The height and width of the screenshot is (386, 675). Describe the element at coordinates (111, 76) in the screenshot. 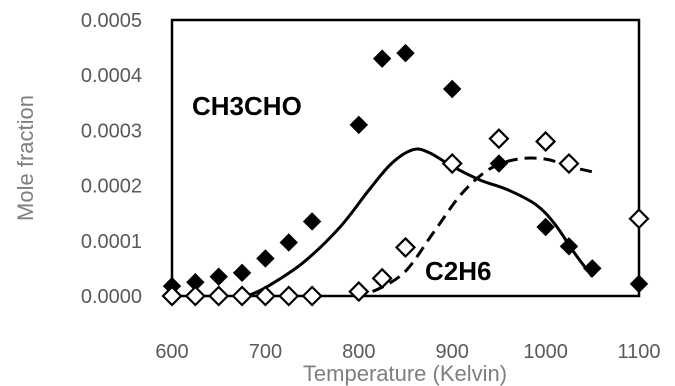

I see `y-tick-label: 0.0004` at that location.